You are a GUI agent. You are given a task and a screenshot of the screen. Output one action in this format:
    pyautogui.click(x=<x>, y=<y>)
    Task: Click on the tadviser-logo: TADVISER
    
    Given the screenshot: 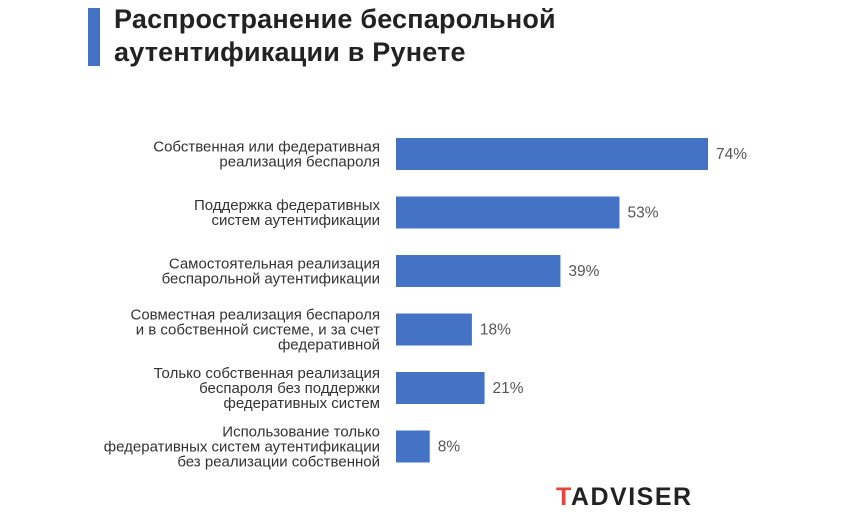 What is the action you would take?
    pyautogui.click(x=624, y=497)
    